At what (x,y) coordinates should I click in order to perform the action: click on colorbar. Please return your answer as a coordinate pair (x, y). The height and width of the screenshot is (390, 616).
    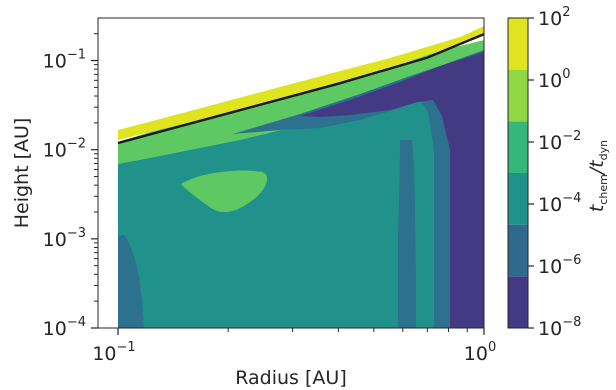
    Looking at the image, I should click on (518, 173).